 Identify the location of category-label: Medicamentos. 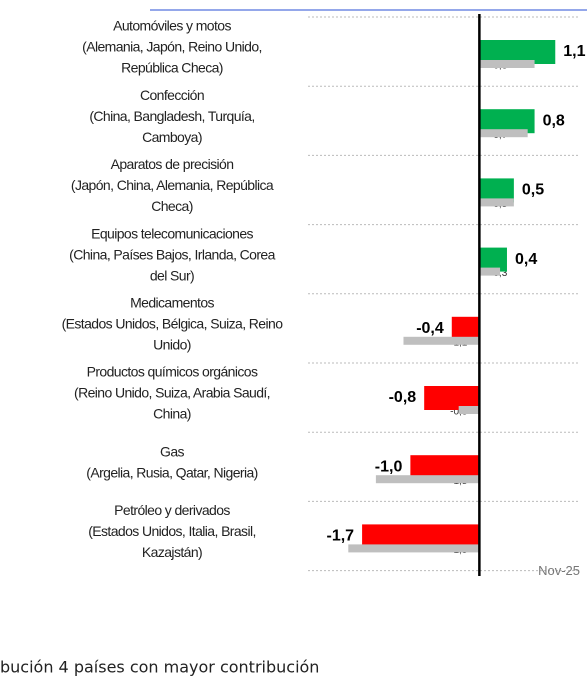
(172, 303).